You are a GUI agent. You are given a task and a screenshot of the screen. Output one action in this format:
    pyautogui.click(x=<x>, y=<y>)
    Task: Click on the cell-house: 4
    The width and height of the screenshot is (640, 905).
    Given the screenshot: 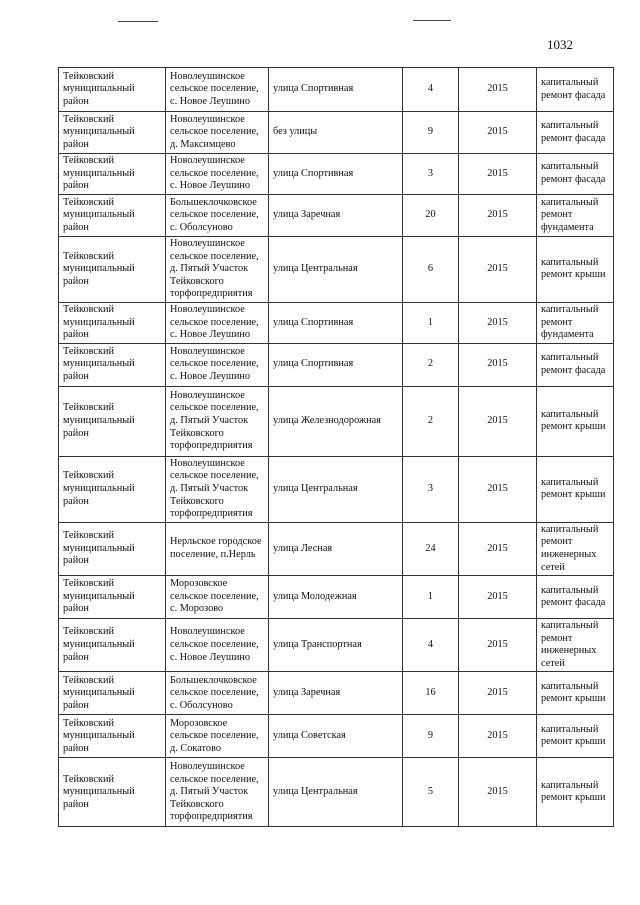 What is the action you would take?
    pyautogui.click(x=430, y=645)
    